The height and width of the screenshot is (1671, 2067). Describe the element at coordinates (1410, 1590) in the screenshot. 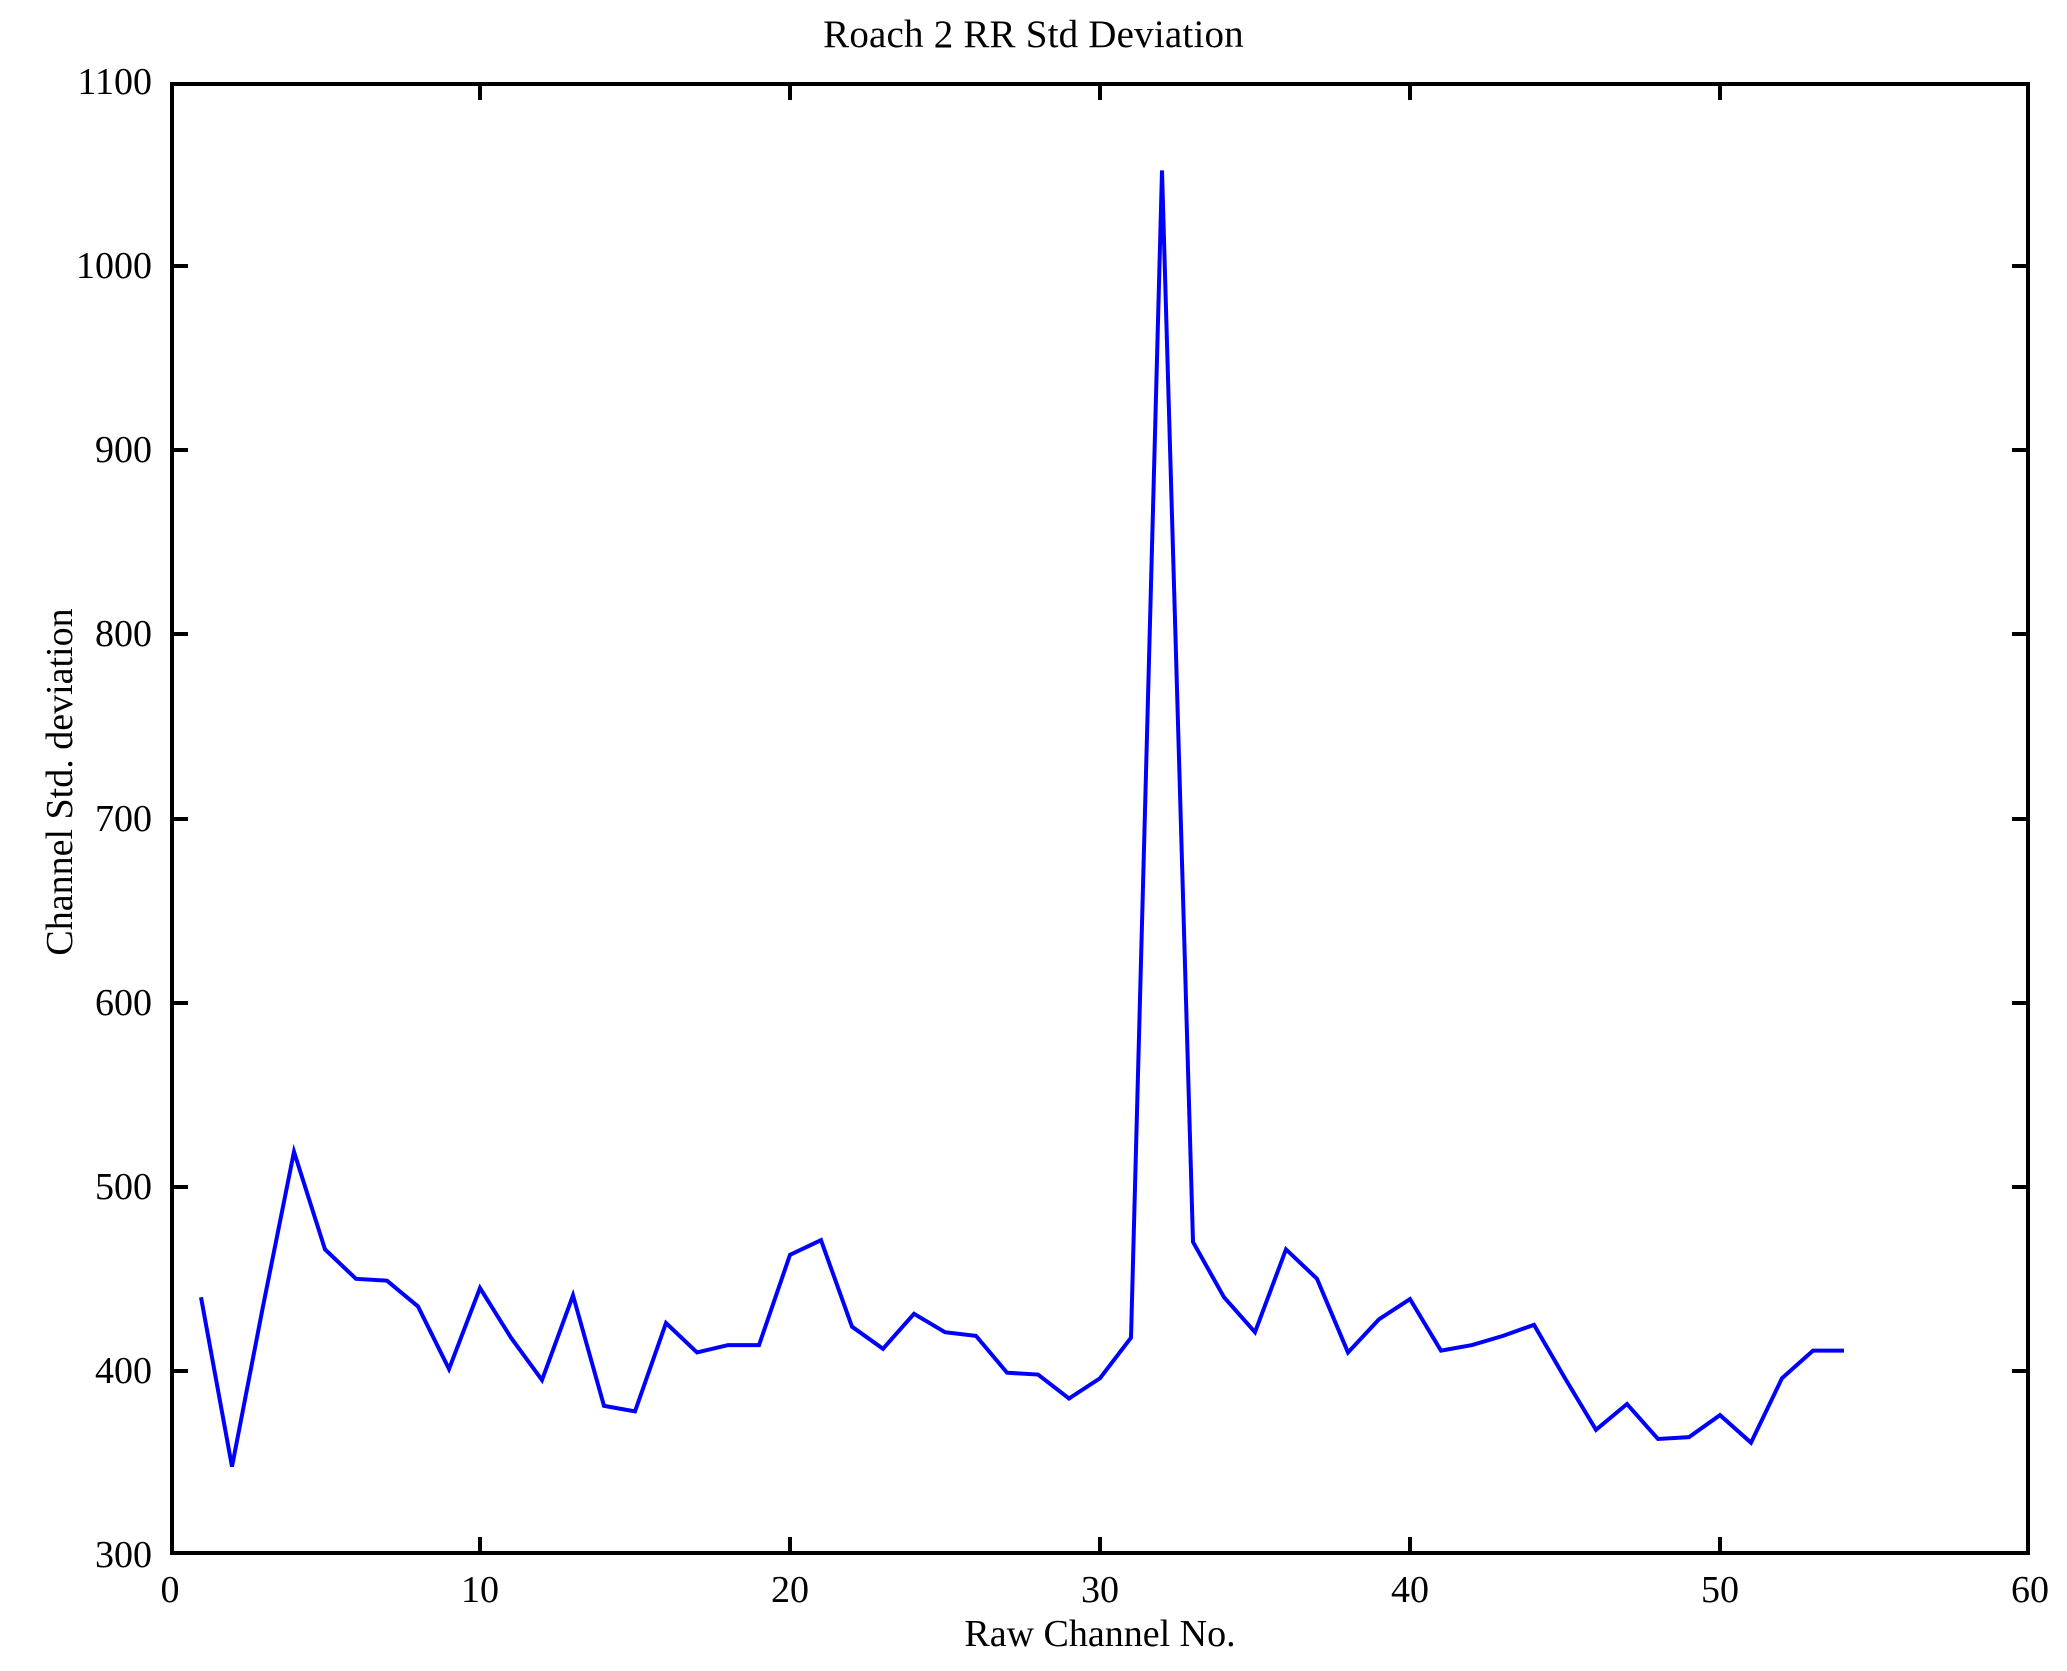

I see `x-tick-label: 40` at that location.